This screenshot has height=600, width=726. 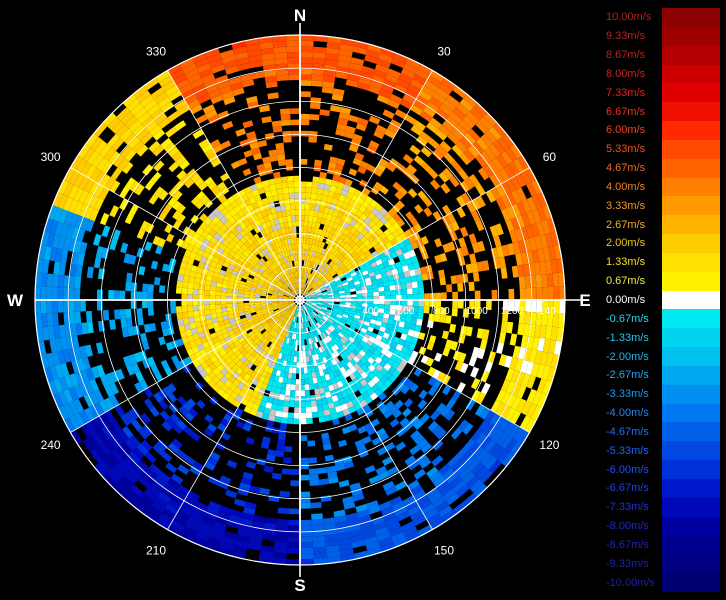 I want to click on azimuth-label: 300, so click(x=51, y=157).